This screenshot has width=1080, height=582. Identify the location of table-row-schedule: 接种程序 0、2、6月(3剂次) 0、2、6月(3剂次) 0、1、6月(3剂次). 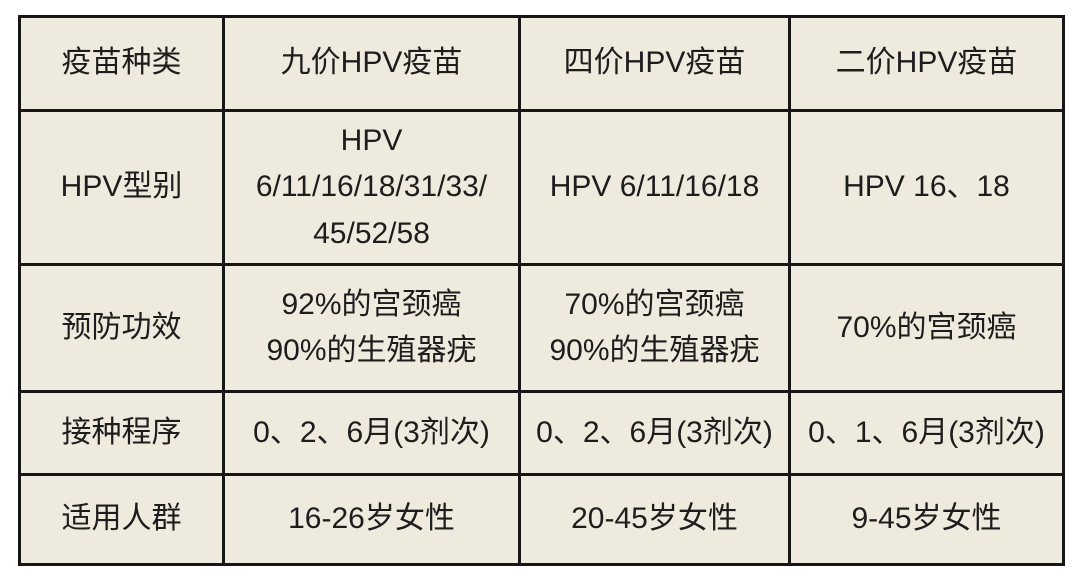
(541, 433).